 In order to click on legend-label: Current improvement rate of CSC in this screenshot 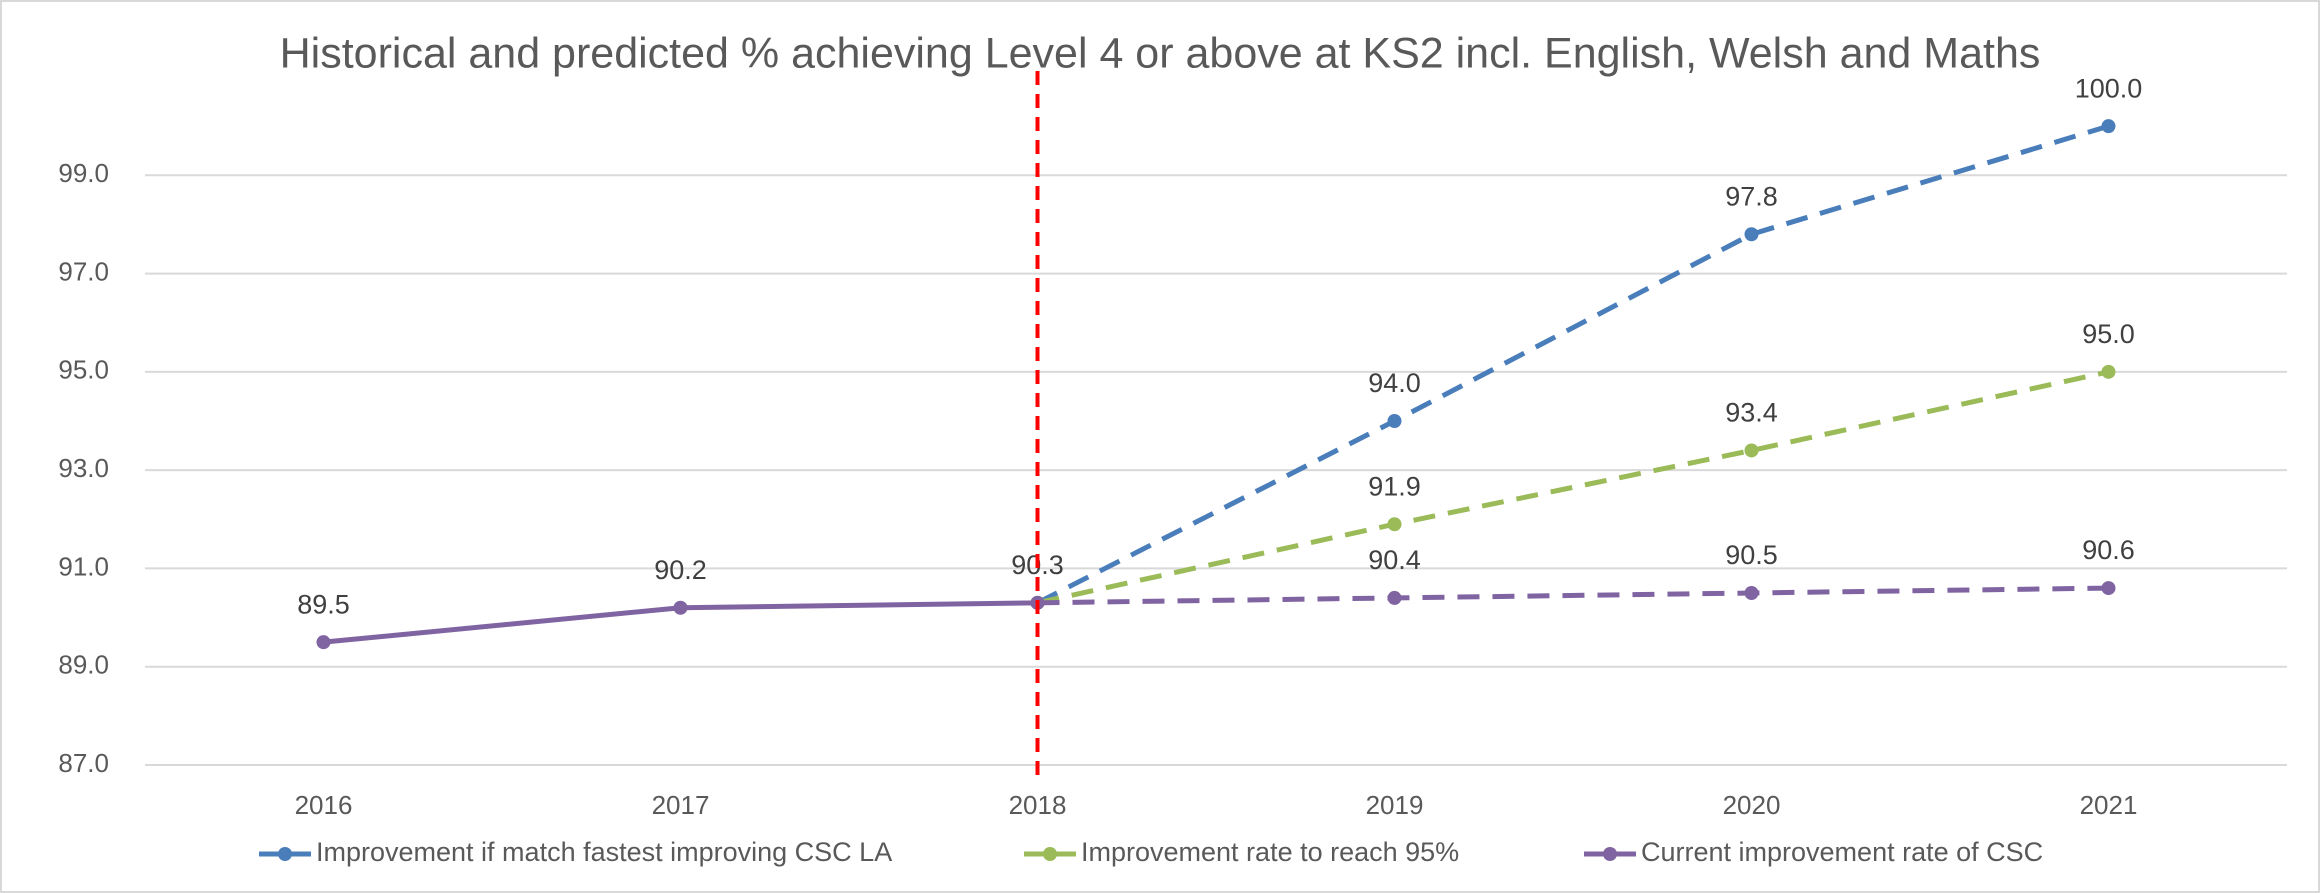, I will do `click(1842, 852)`.